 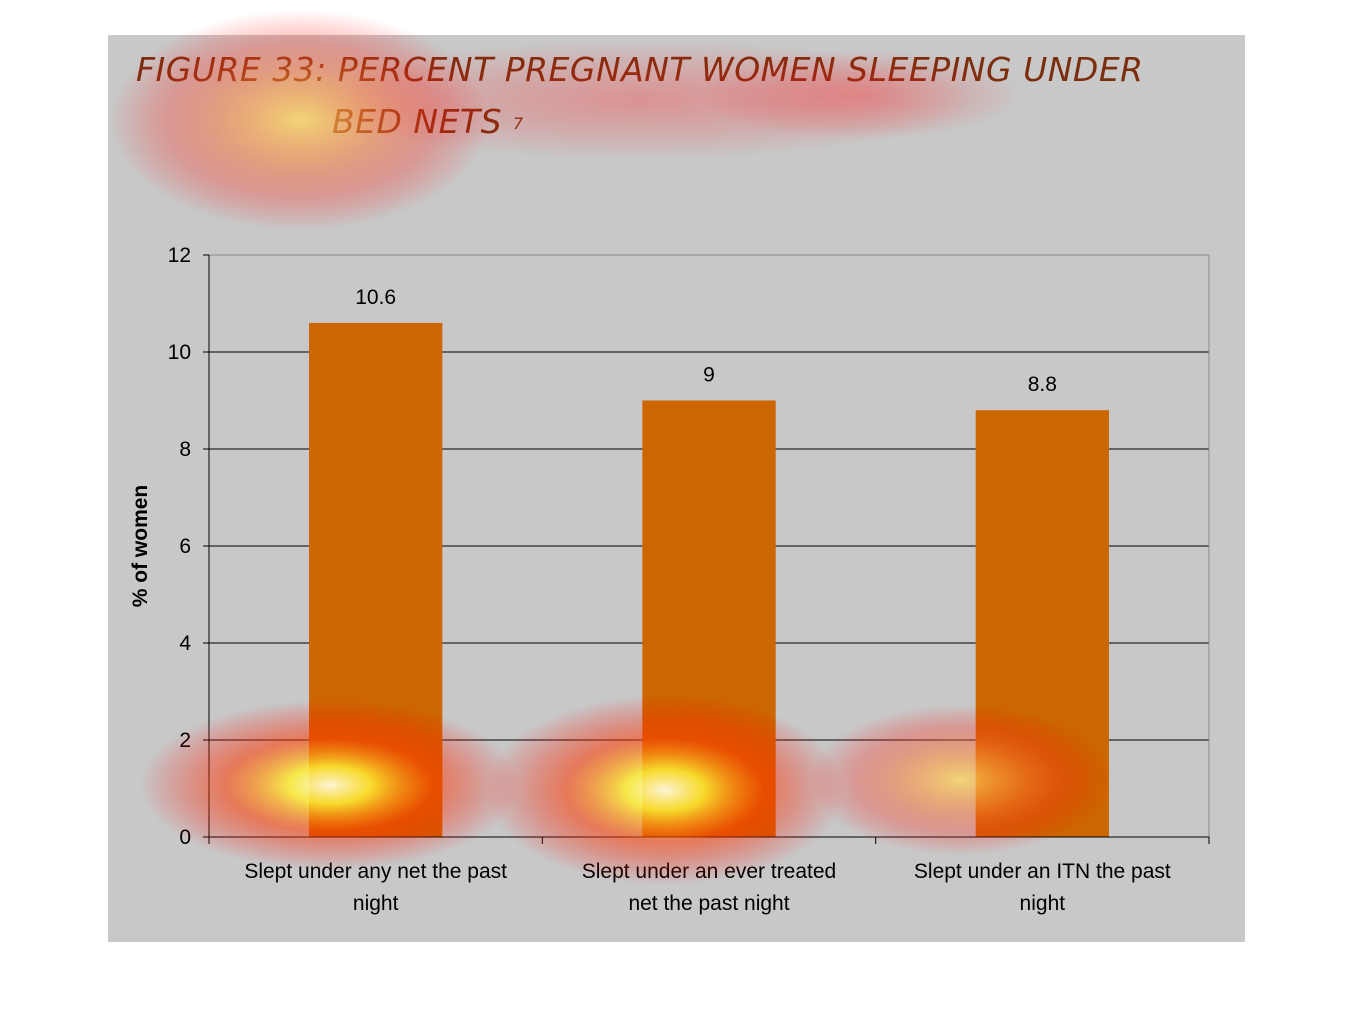 I want to click on x-tick-label: Slept under an ever treated, so click(x=709, y=871).